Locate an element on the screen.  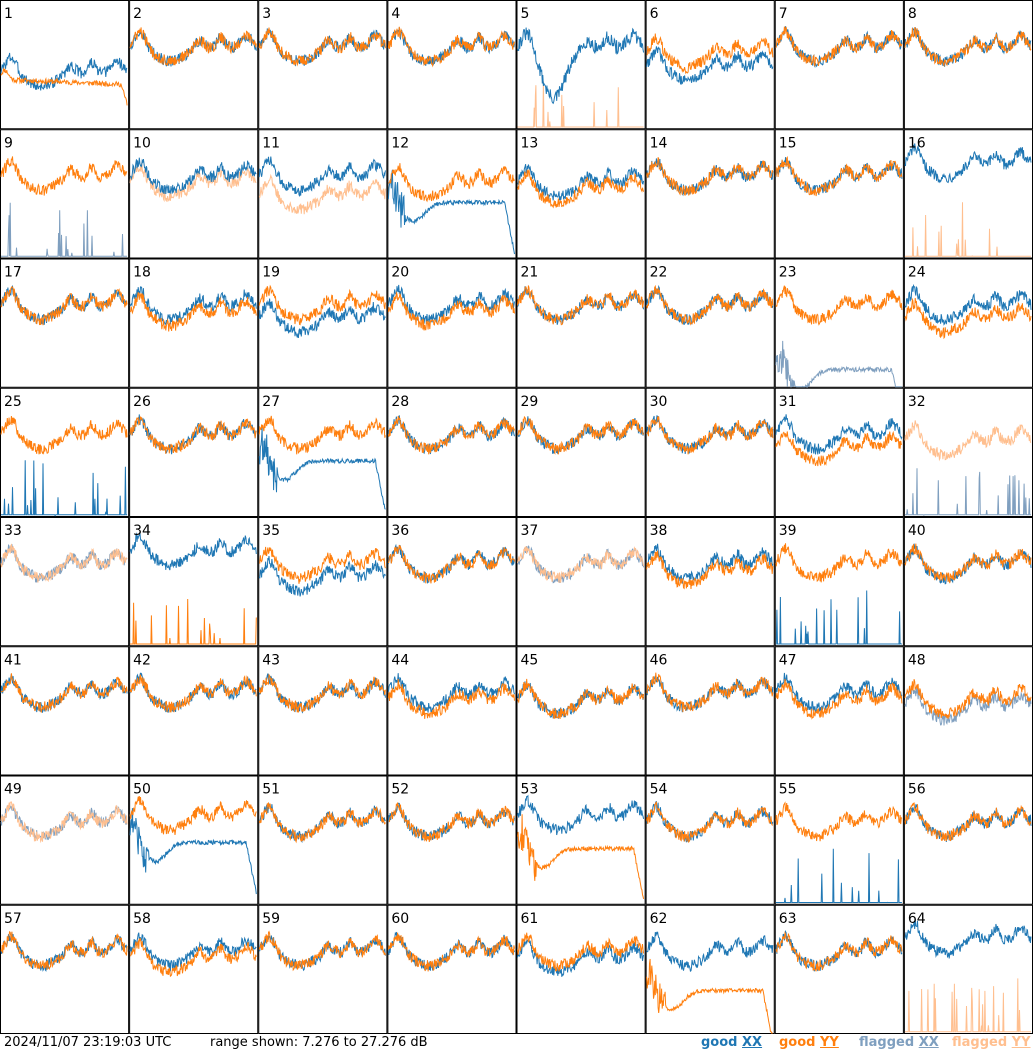
panel-43-yy-line is located at coordinates (322, 693).